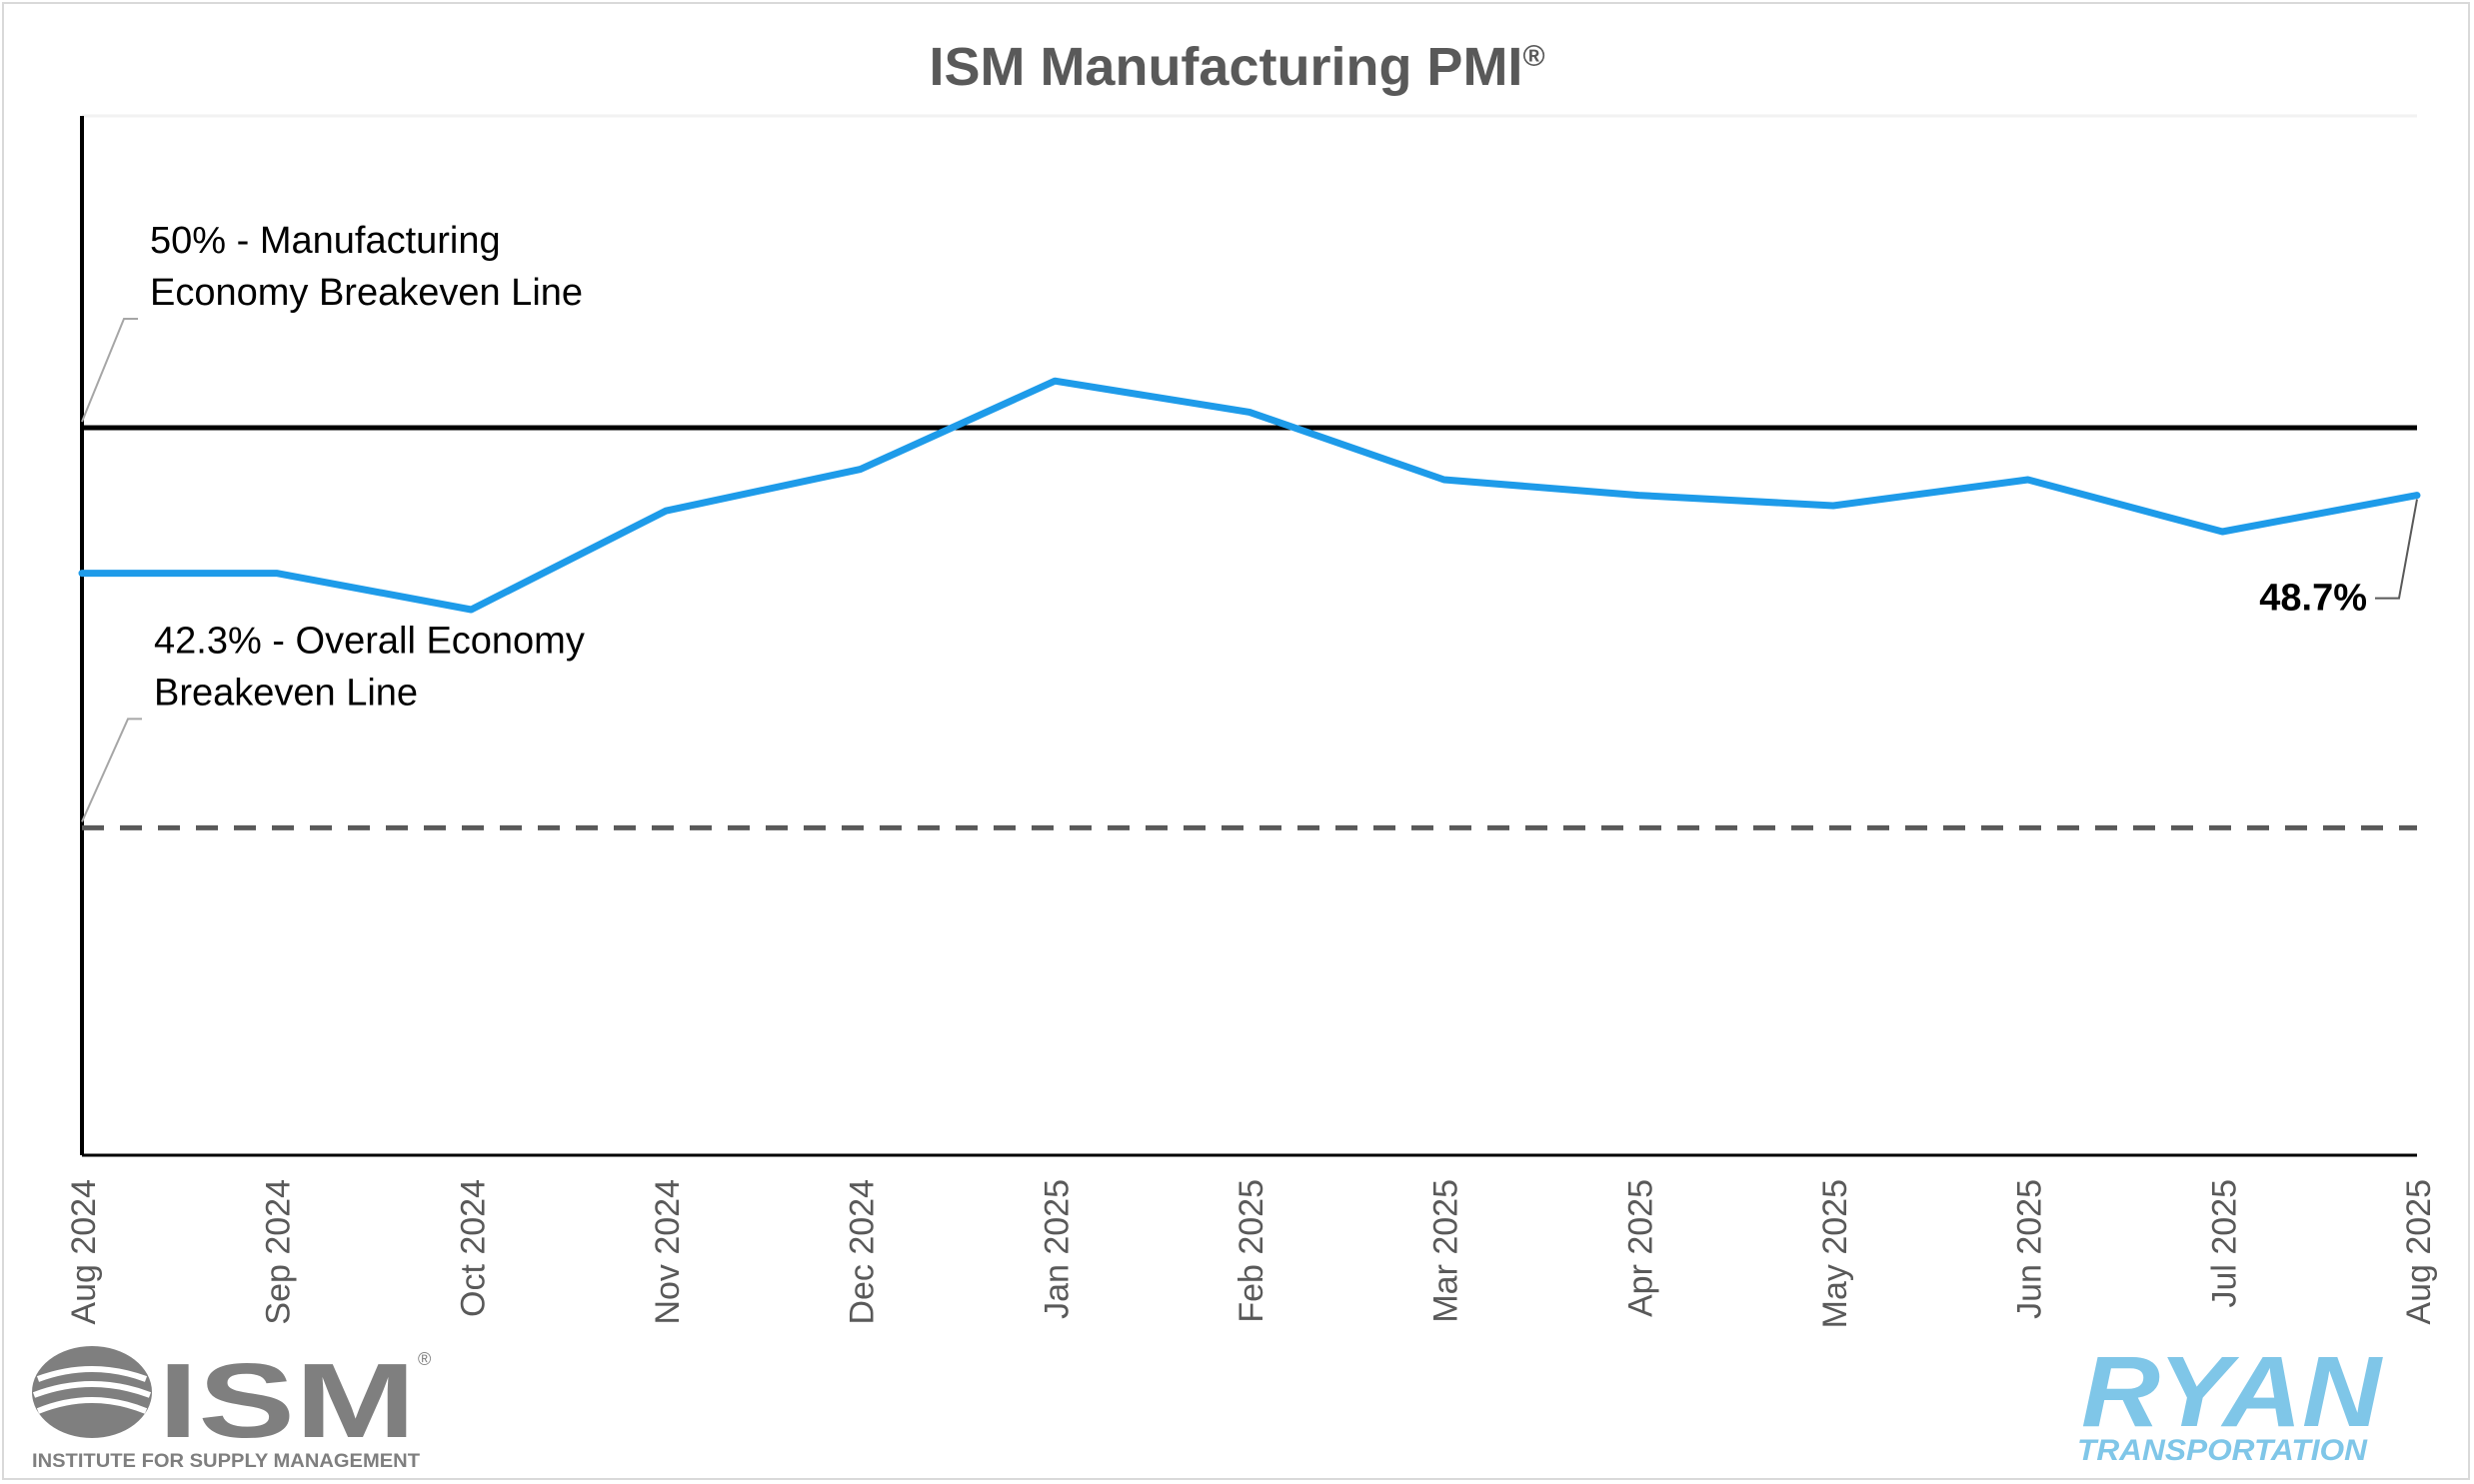 This screenshot has width=2474, height=1484. Describe the element at coordinates (424, 1359) in the screenshot. I see `ism-logo-registered-mark: ®` at that location.